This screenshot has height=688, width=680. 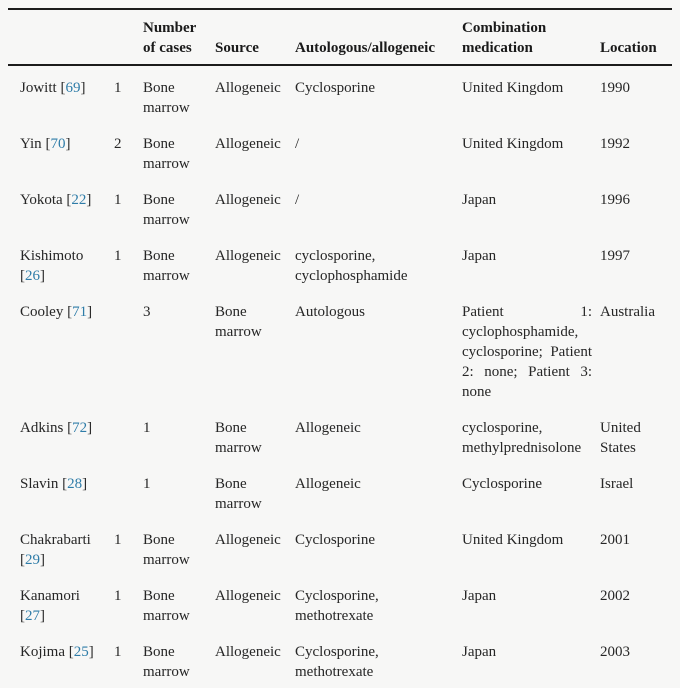 What do you see at coordinates (42, 428) in the screenshot?
I see `author-name: Adkins` at bounding box center [42, 428].